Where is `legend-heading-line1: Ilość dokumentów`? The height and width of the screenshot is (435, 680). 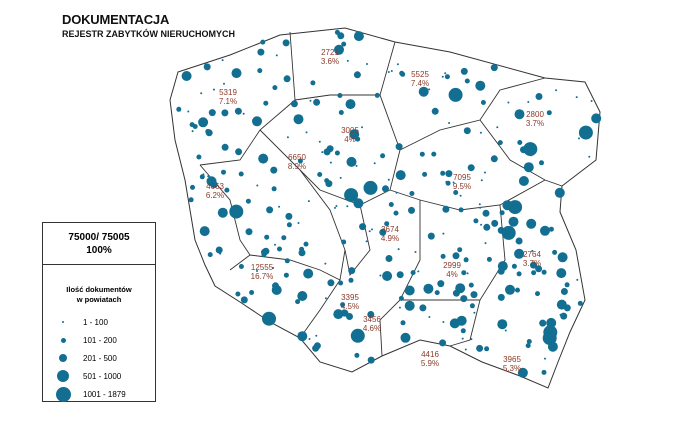 legend-heading-line1: Ilość dokumentów is located at coordinates (99, 289).